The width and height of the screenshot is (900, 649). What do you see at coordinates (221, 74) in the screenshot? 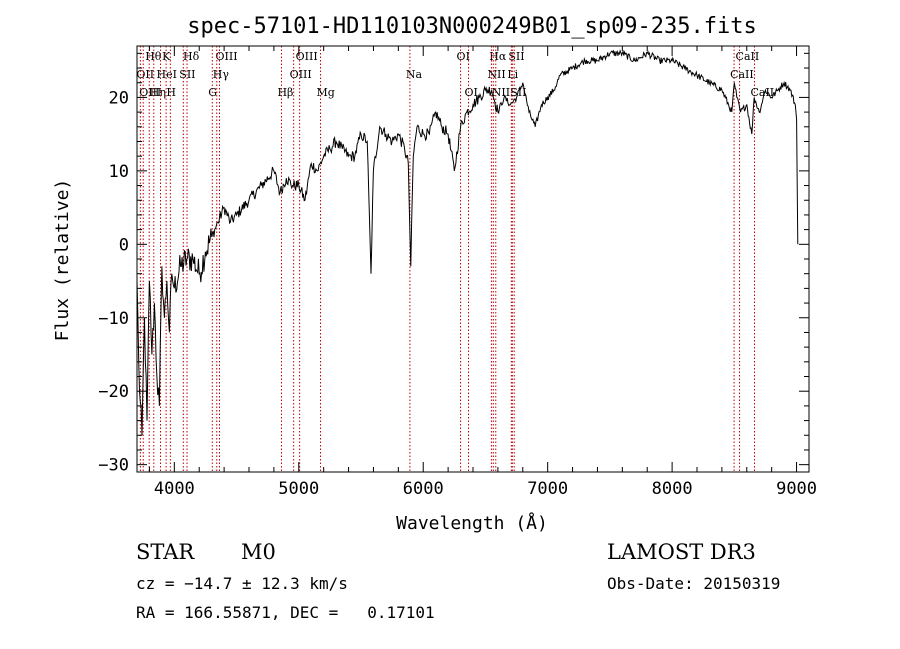
I see `emission-line-label: Hγ` at bounding box center [221, 74].